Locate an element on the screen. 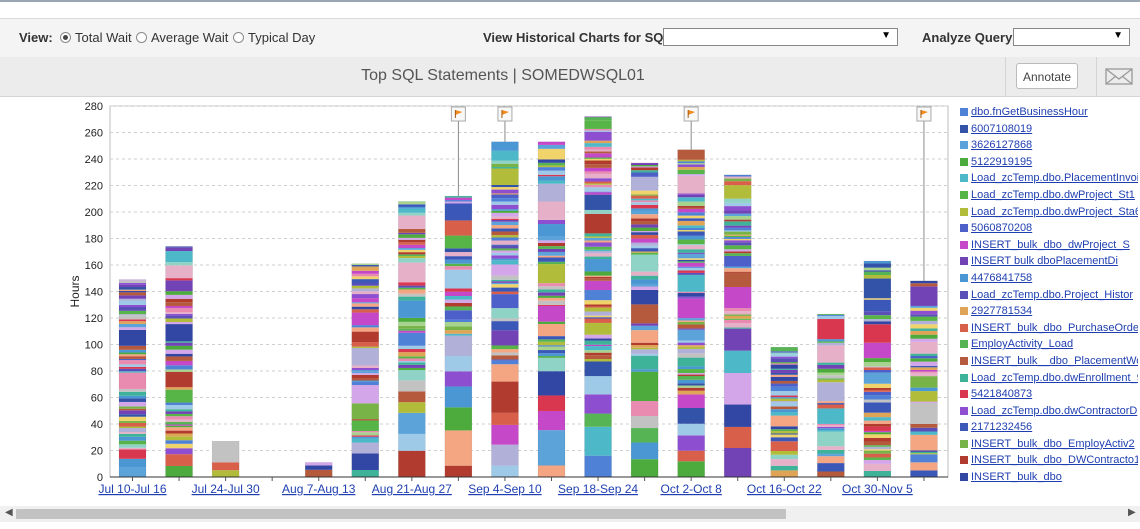 The width and height of the screenshot is (1140, 529). radio-typical-day is located at coordinates (238, 37).